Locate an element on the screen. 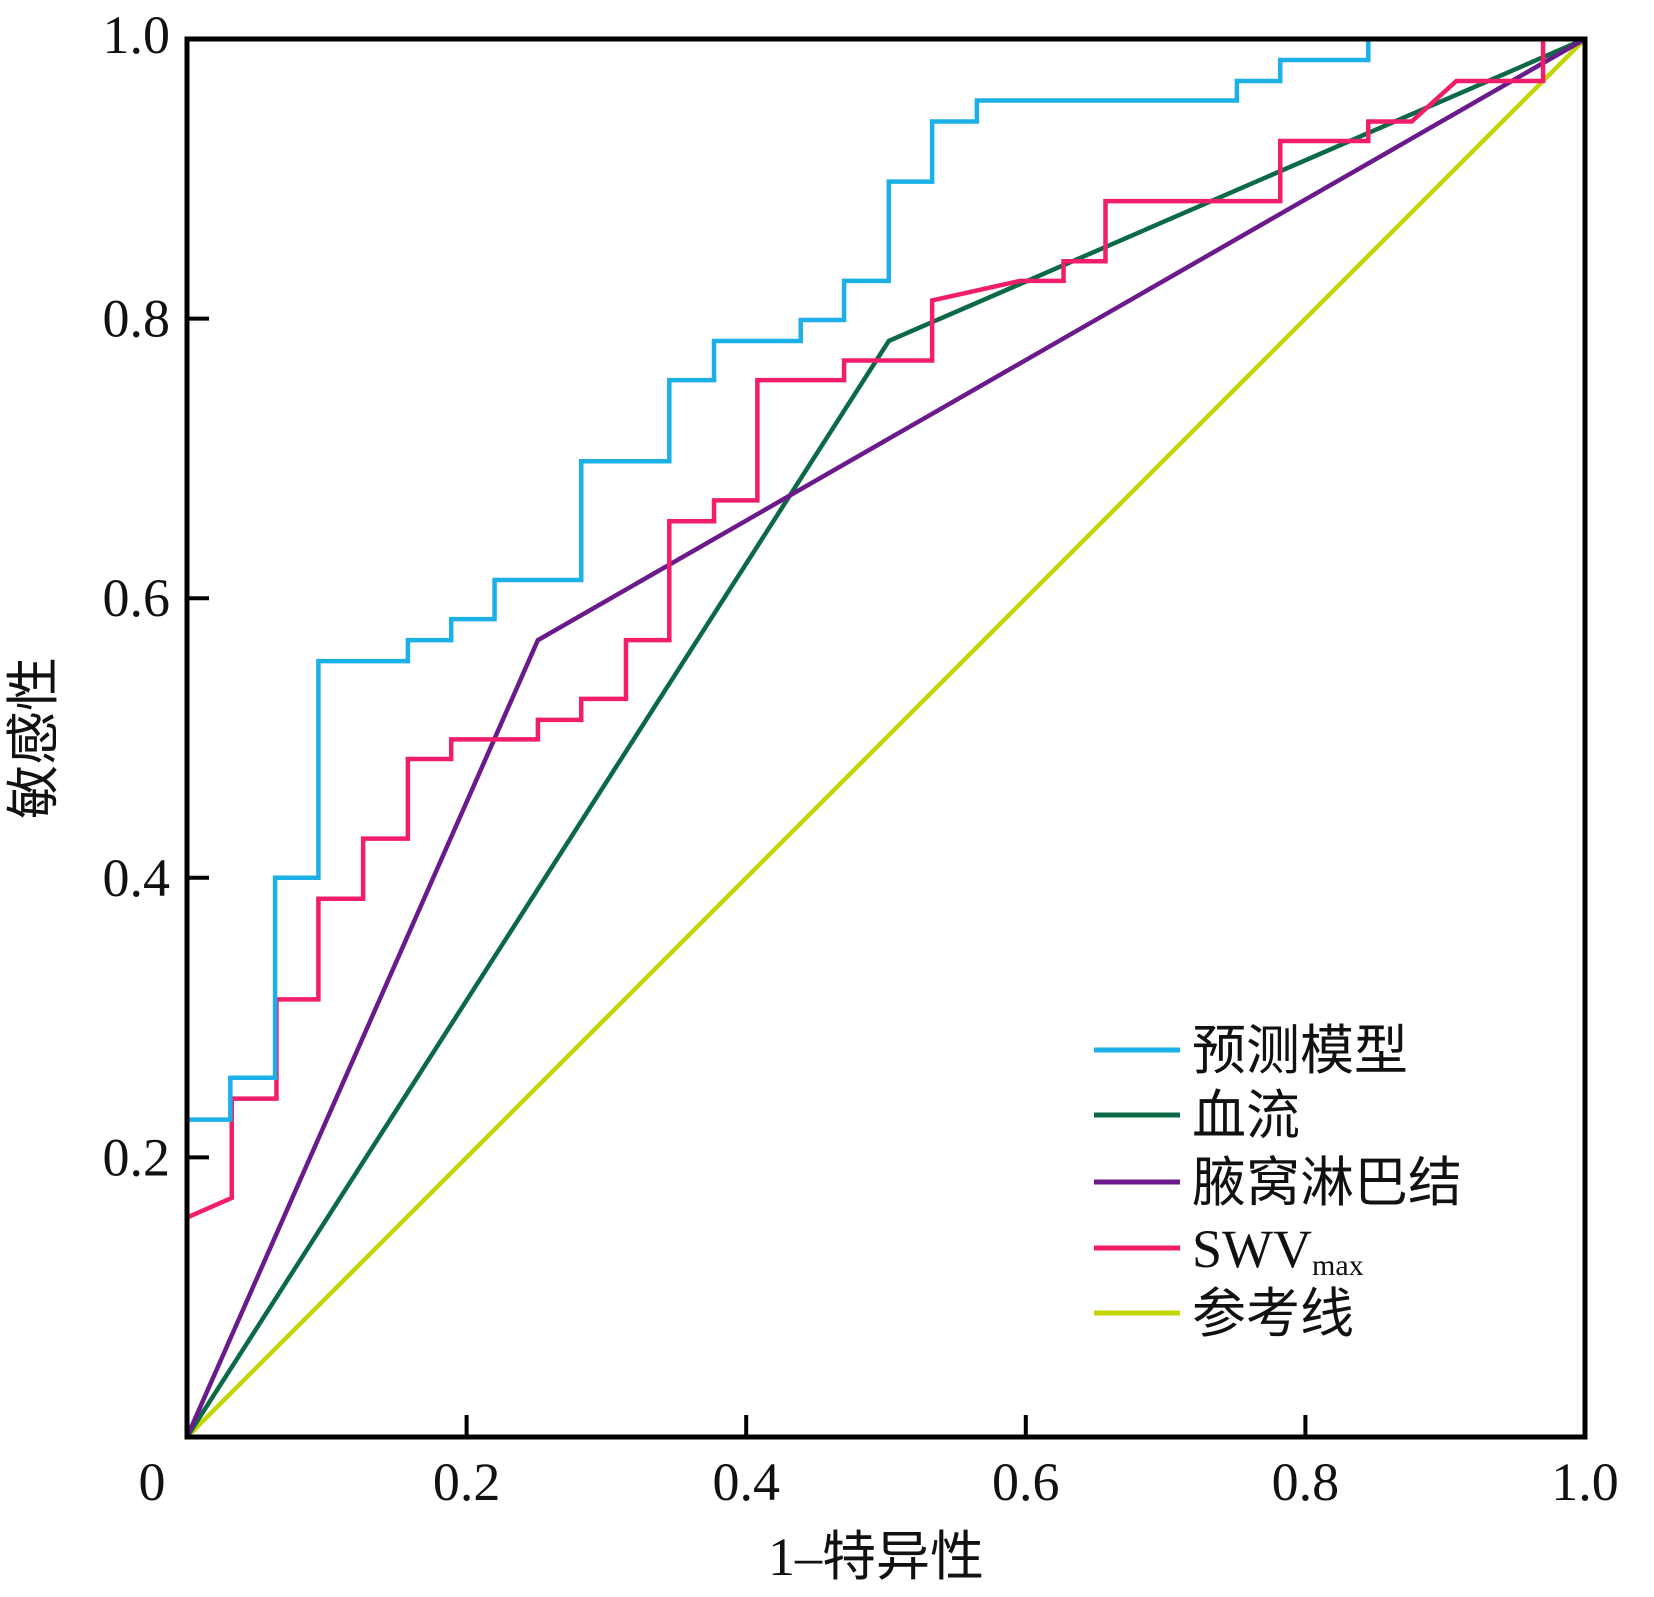 The width and height of the screenshot is (1654, 1597). legend-label: SWVmax is located at coordinates (1278, 1250).